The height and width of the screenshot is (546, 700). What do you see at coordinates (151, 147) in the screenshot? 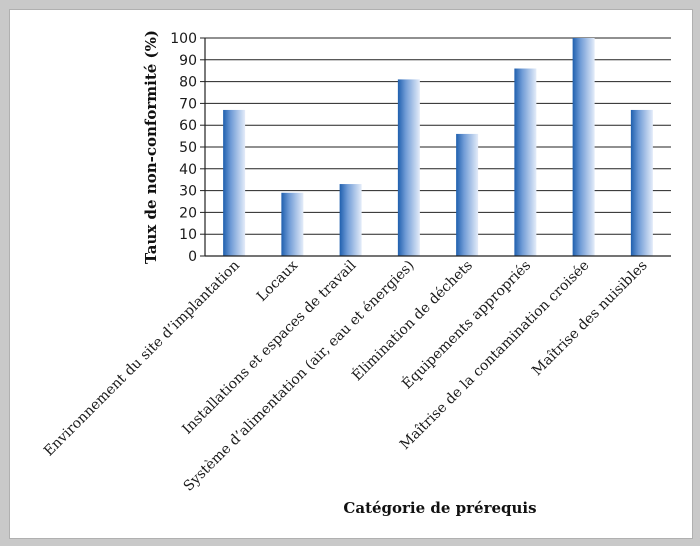
I see `y-axis-title: Taux de non-conformité (%)` at bounding box center [151, 147].